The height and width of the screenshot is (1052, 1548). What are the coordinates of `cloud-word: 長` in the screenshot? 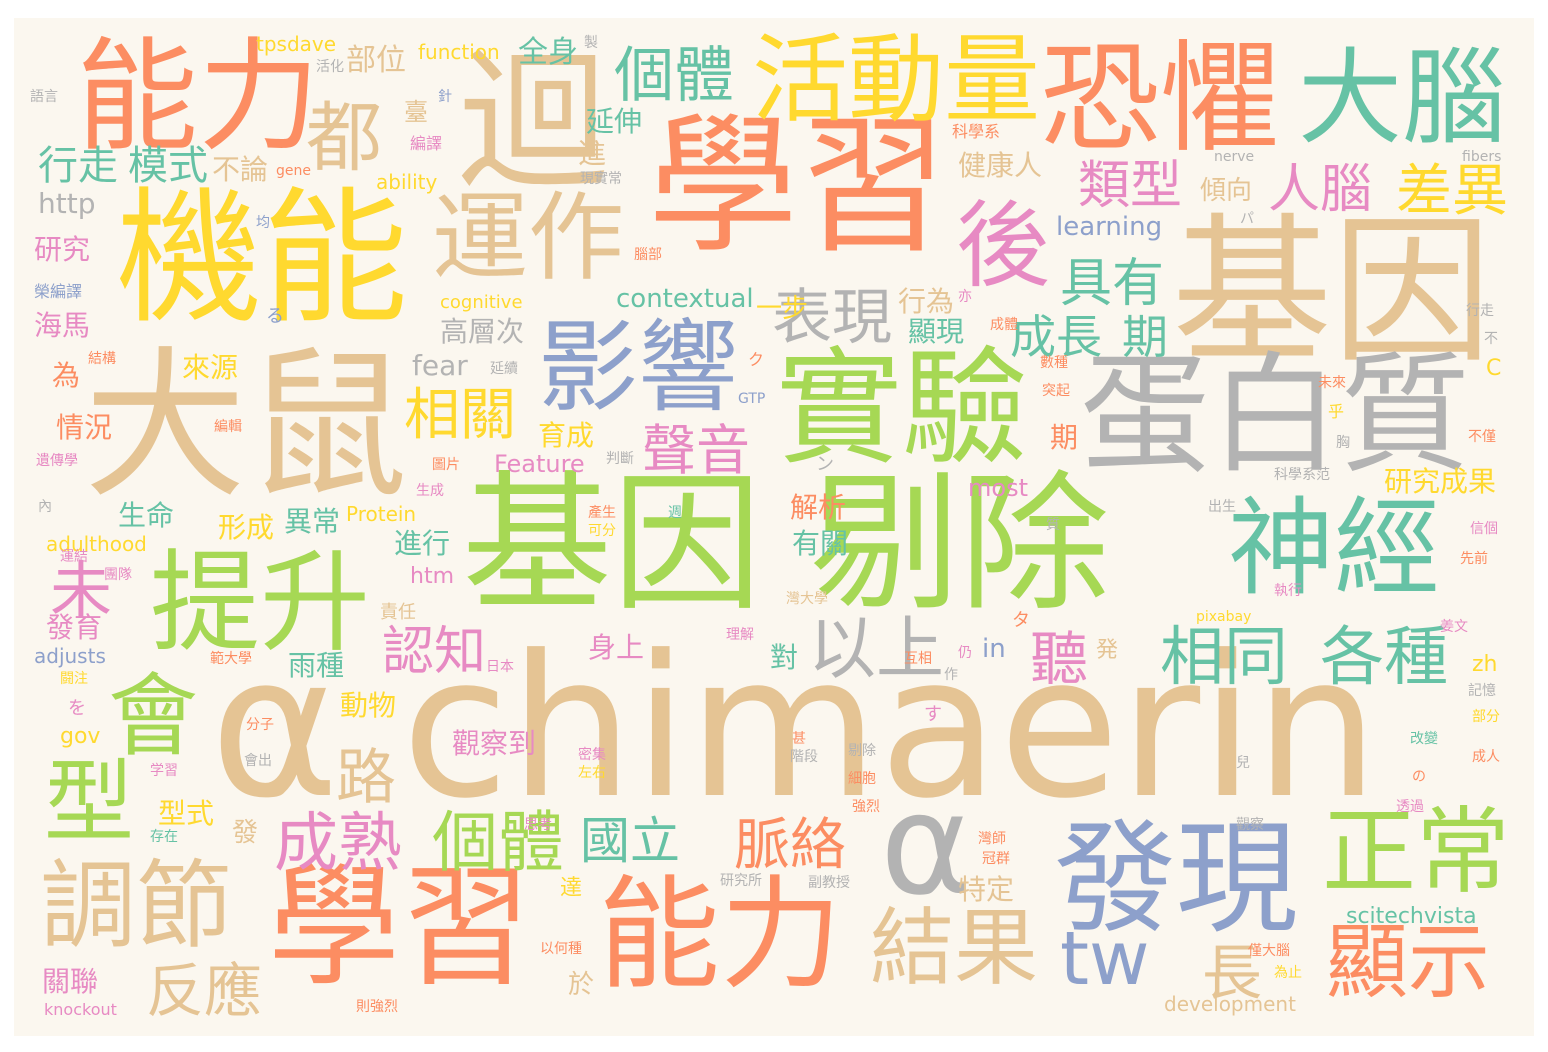 It's located at (1232, 974).